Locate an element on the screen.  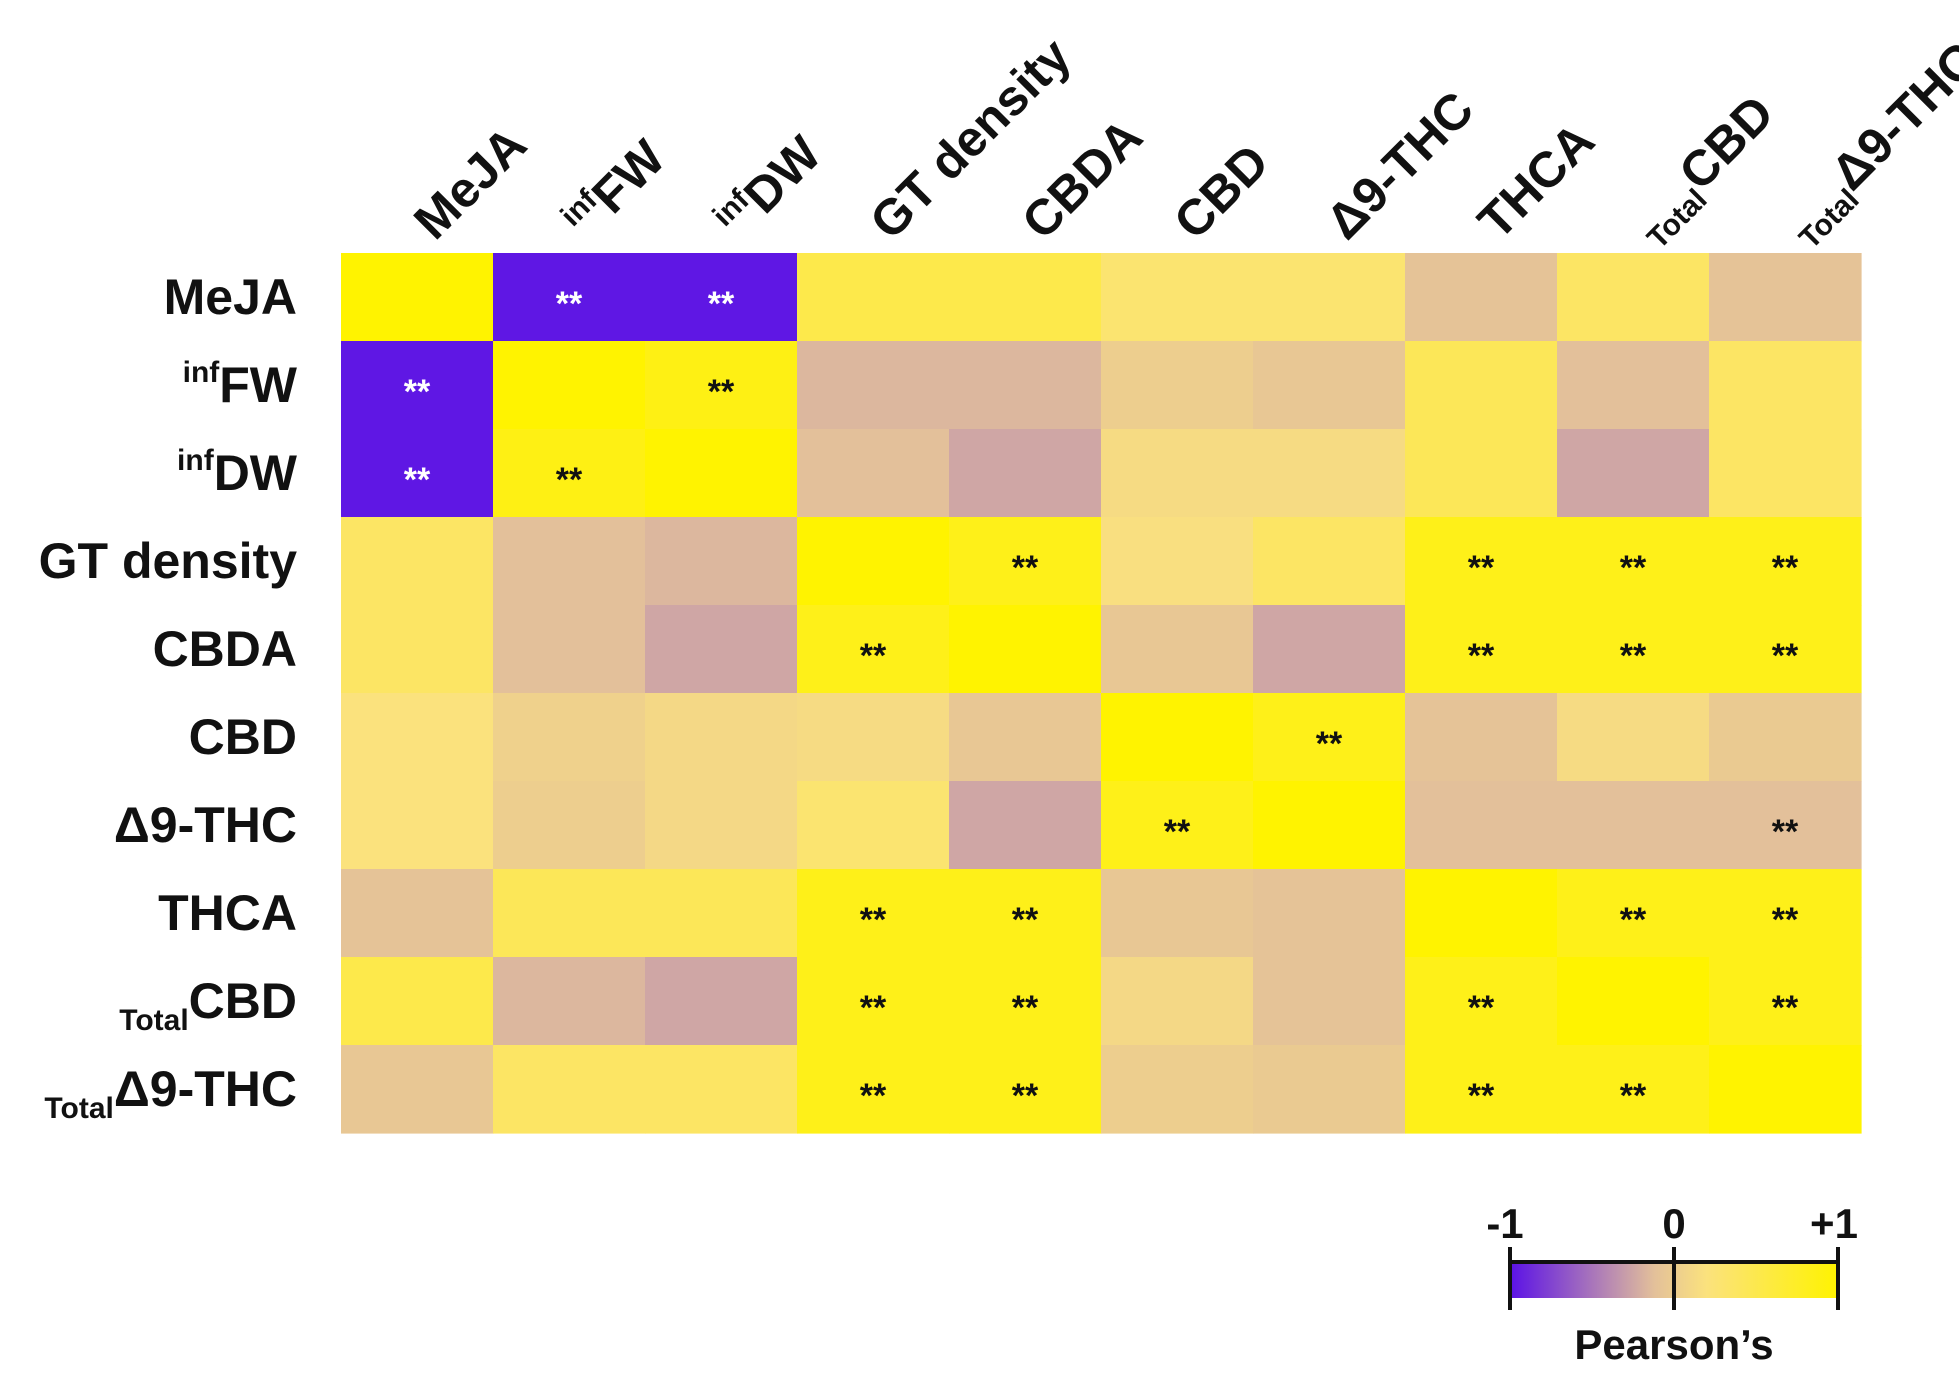
row-label: CBD is located at coordinates (243, 737).